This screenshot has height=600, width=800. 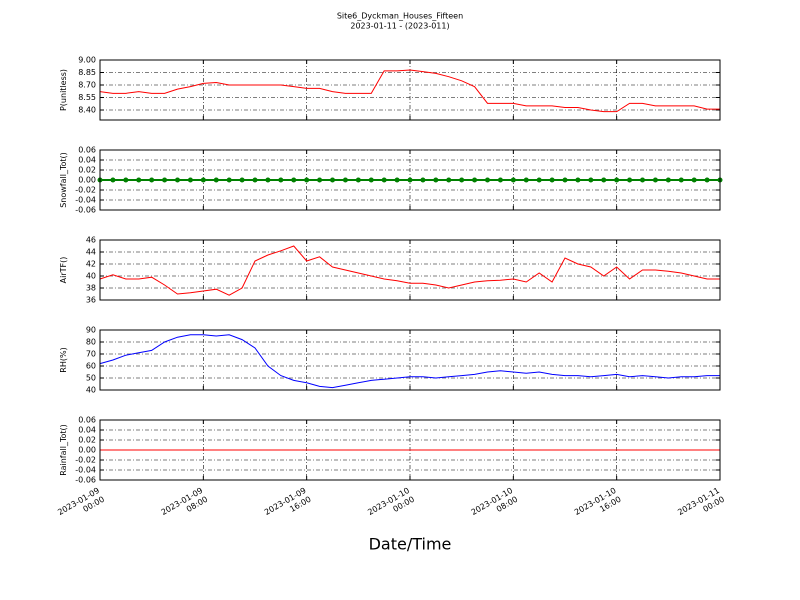 What do you see at coordinates (87, 72) in the screenshot?
I see `y-tick-label: 8.85` at bounding box center [87, 72].